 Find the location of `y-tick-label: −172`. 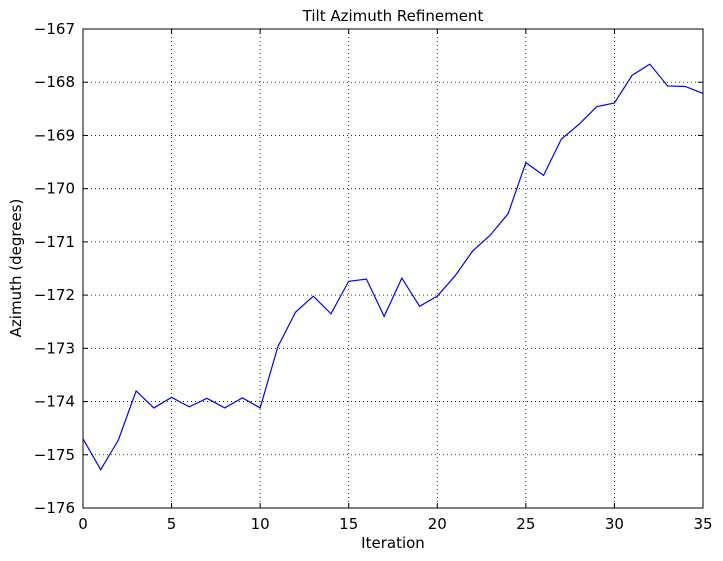

y-tick-label: −172 is located at coordinates (54, 295).